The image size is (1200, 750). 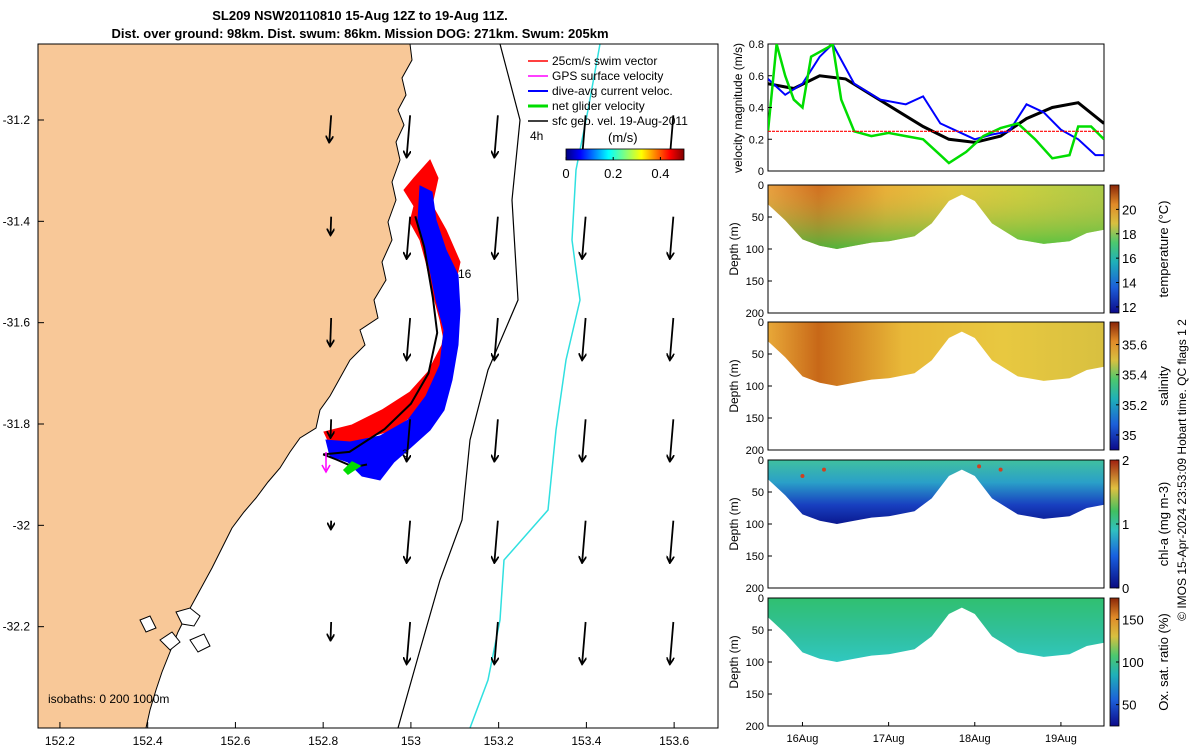 I want to click on annotation-16: 16, so click(x=465, y=274).